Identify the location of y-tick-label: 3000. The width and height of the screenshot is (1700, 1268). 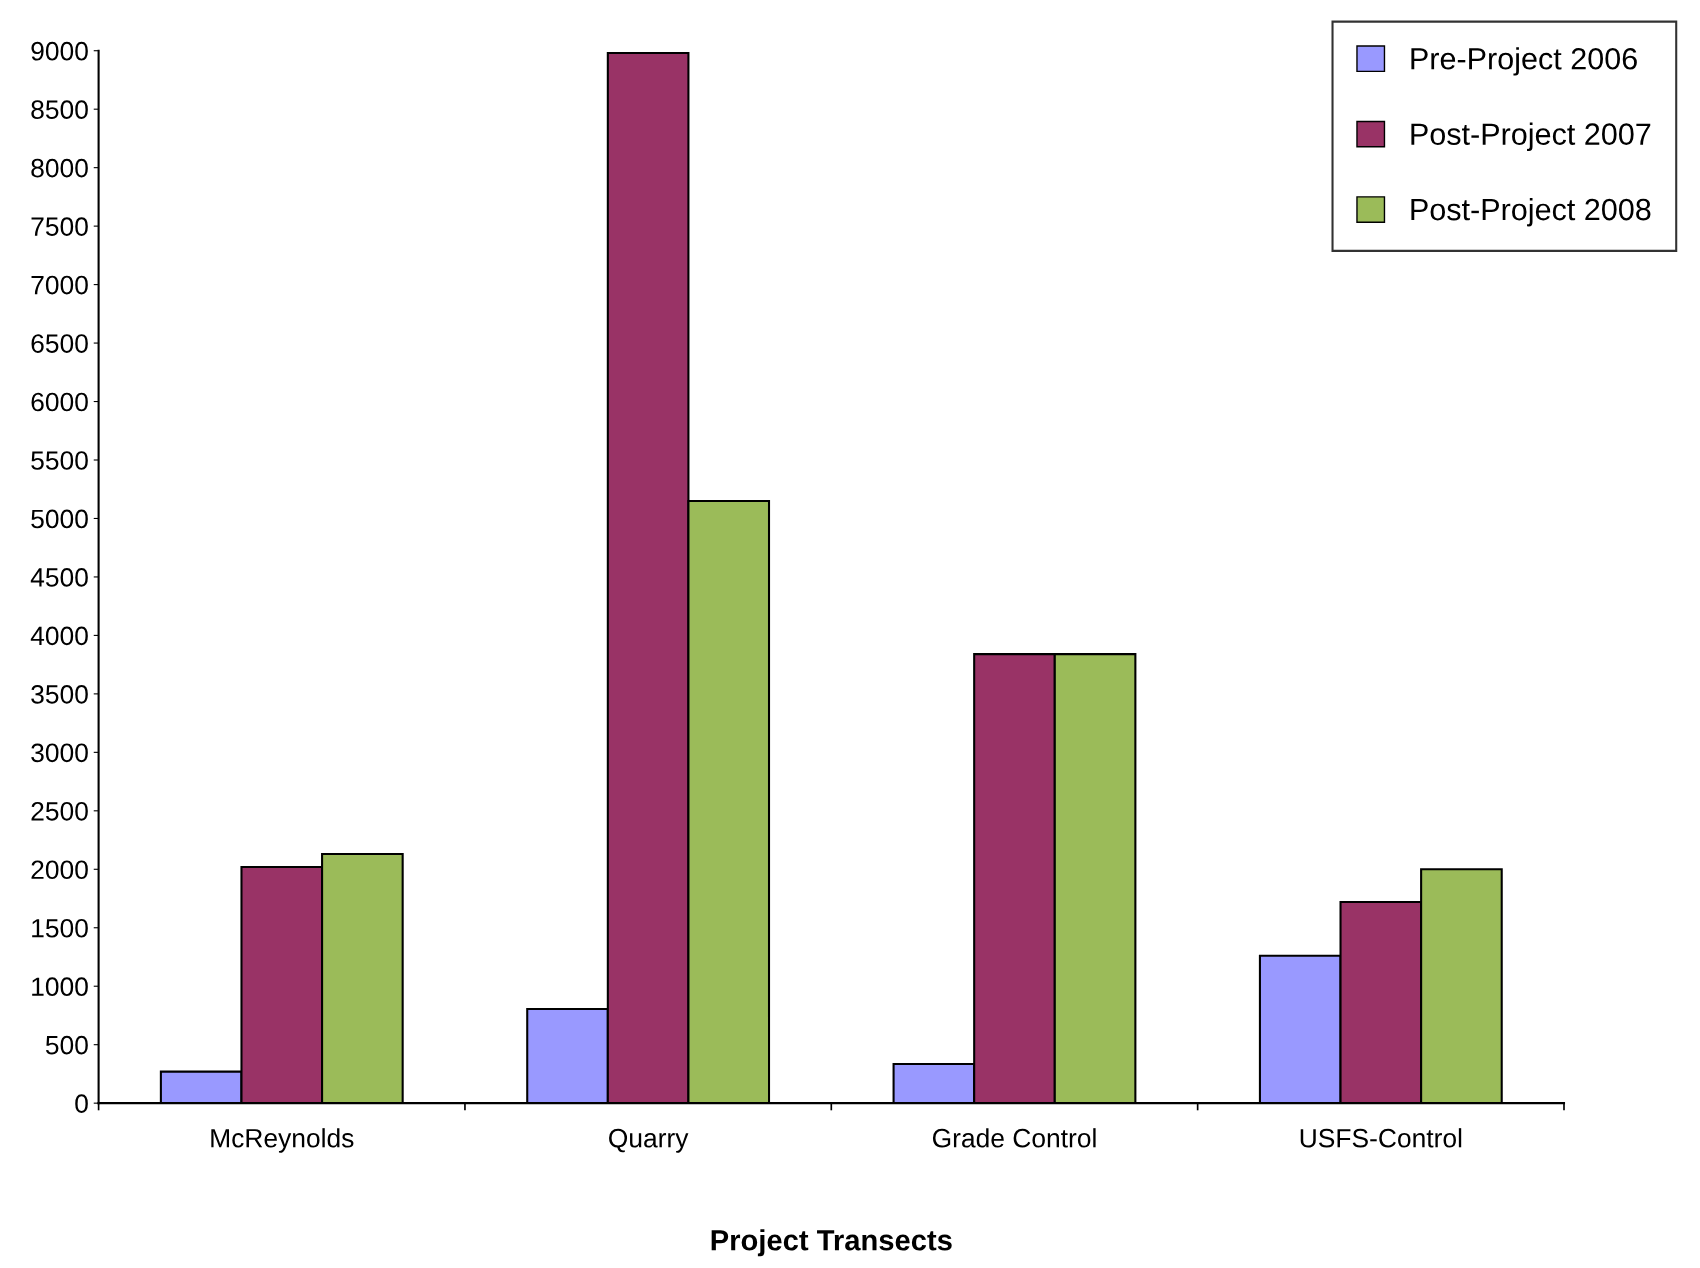
(59, 753).